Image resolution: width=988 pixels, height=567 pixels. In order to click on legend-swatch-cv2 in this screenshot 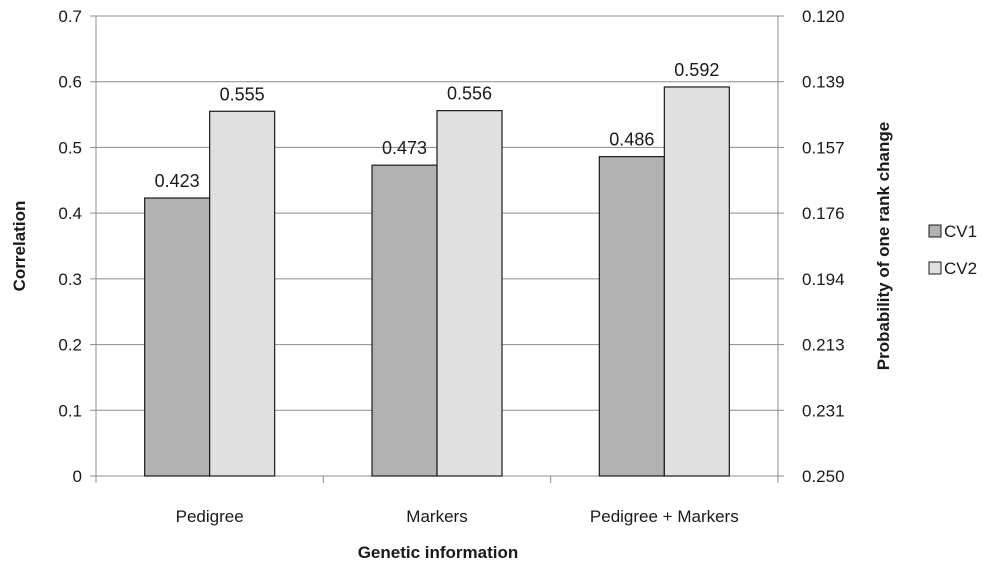, I will do `click(935, 268)`.